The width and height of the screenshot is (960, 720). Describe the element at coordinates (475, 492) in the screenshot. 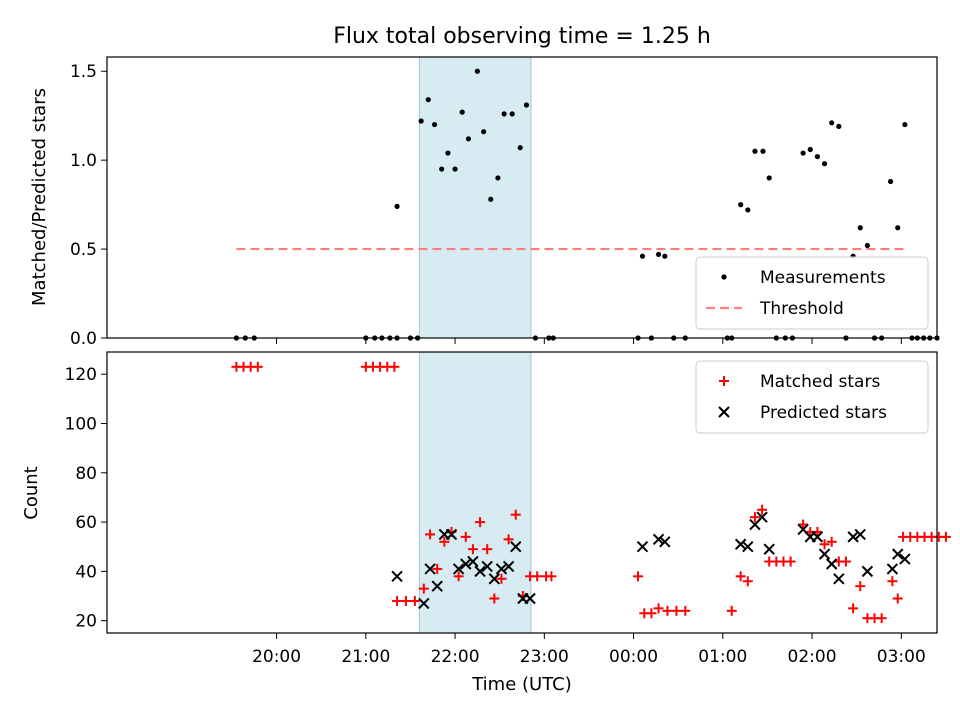

I see `bottom-highlight-span` at that location.